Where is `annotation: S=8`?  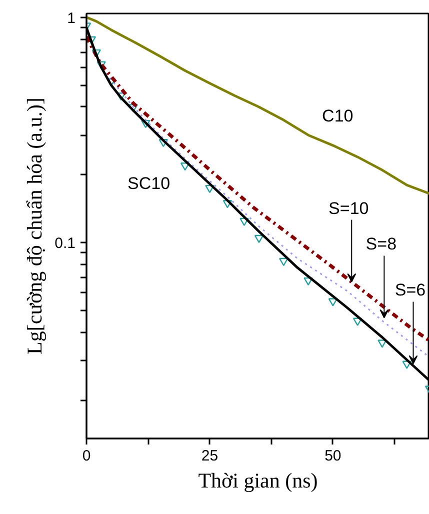 annotation: S=8 is located at coordinates (381, 244).